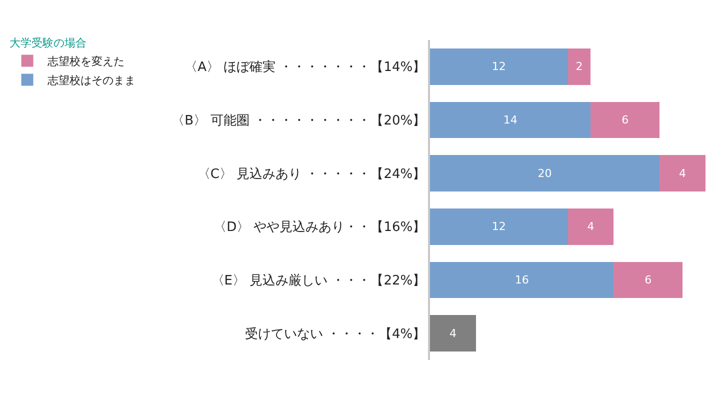 This screenshot has height=400, width=728. I want to click on legend-title: 大学受験の場合, so click(47, 43).